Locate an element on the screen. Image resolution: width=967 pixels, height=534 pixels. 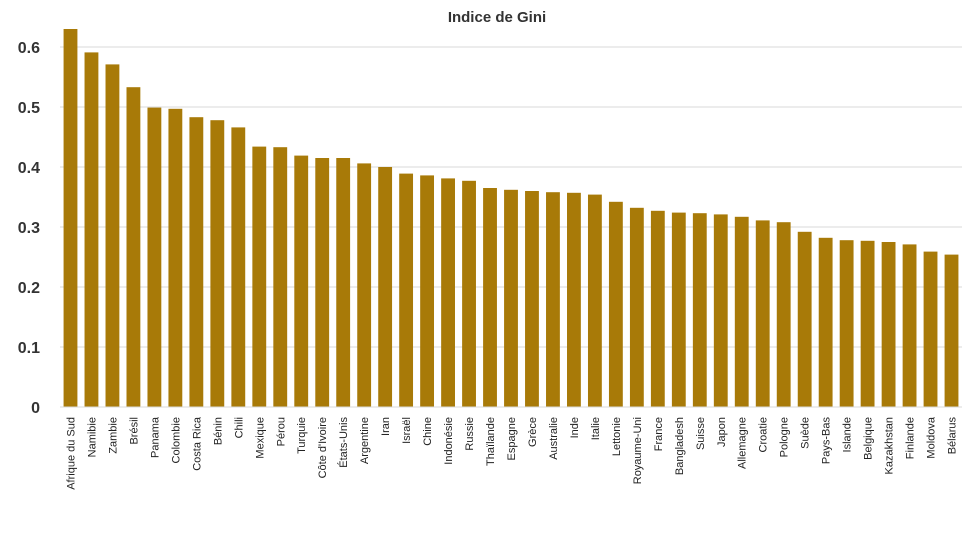
y-tick-label: 0.1 is located at coordinates (29, 348).